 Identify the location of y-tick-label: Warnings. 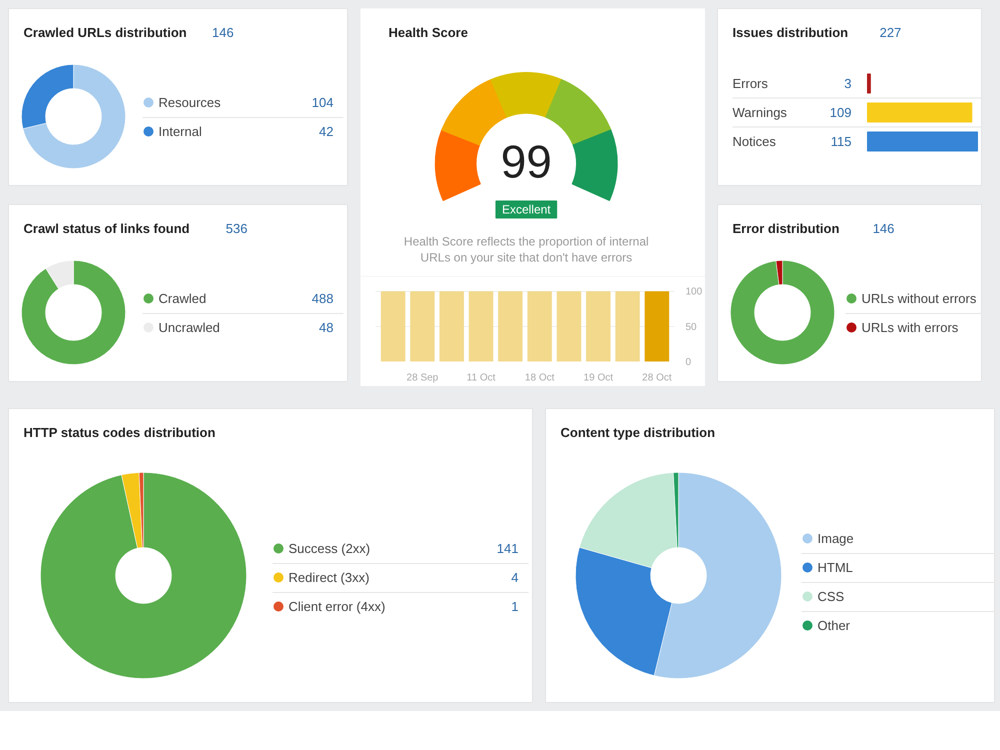
(760, 112).